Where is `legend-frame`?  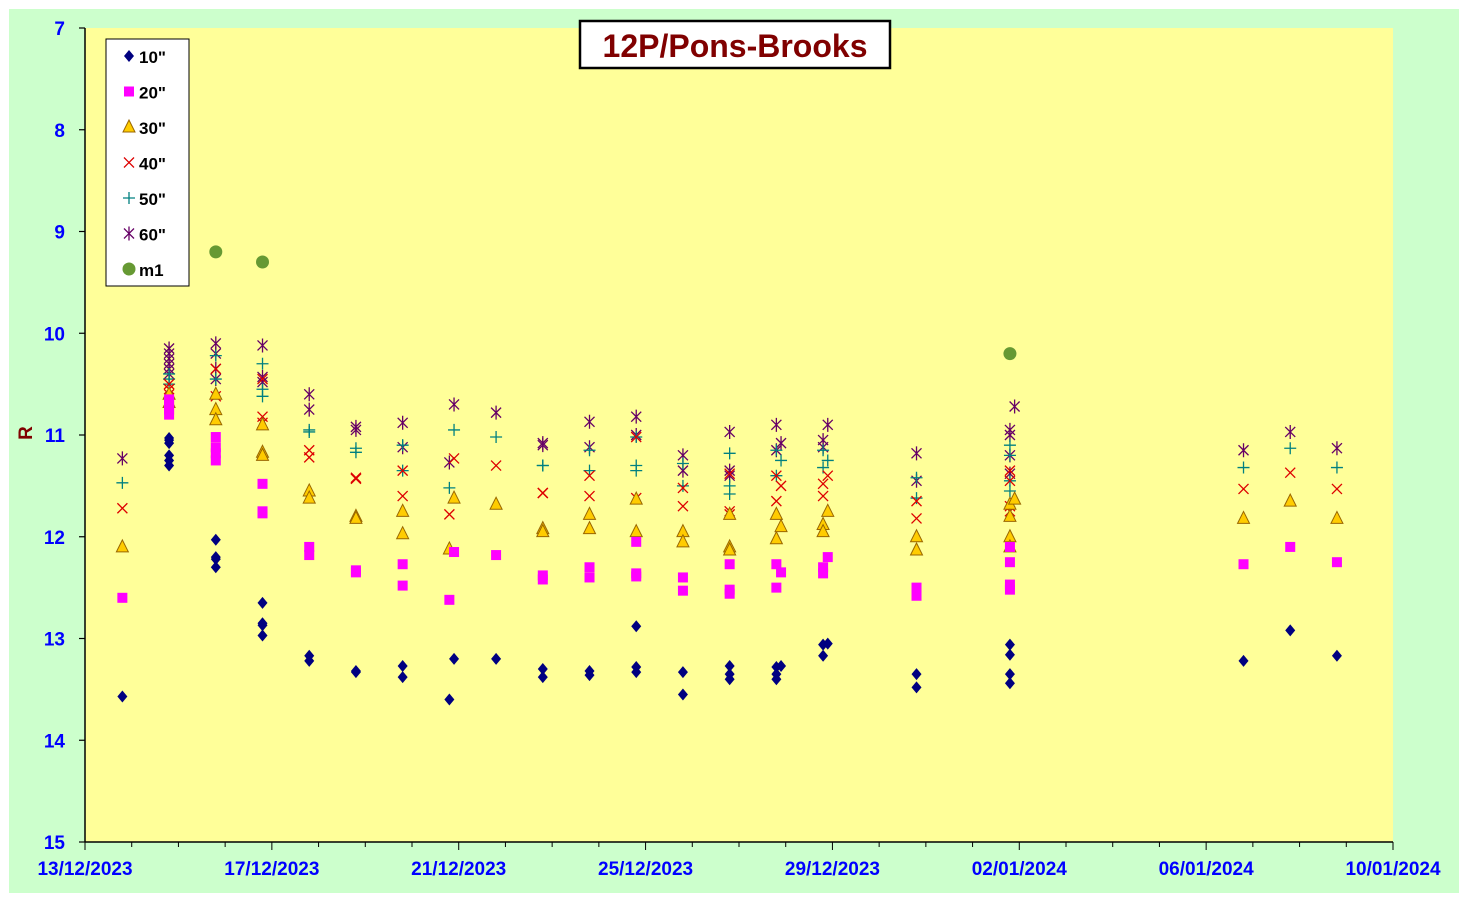 legend-frame is located at coordinates (147, 162).